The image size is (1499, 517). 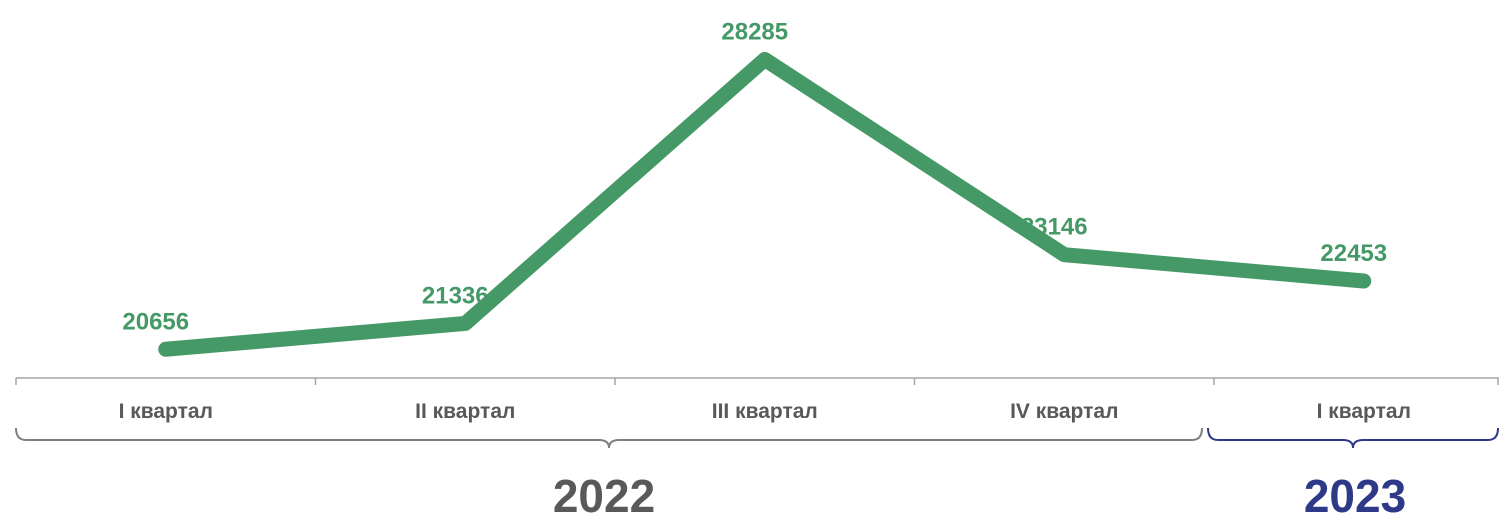 I want to click on data-label: 20656, so click(x=155, y=321).